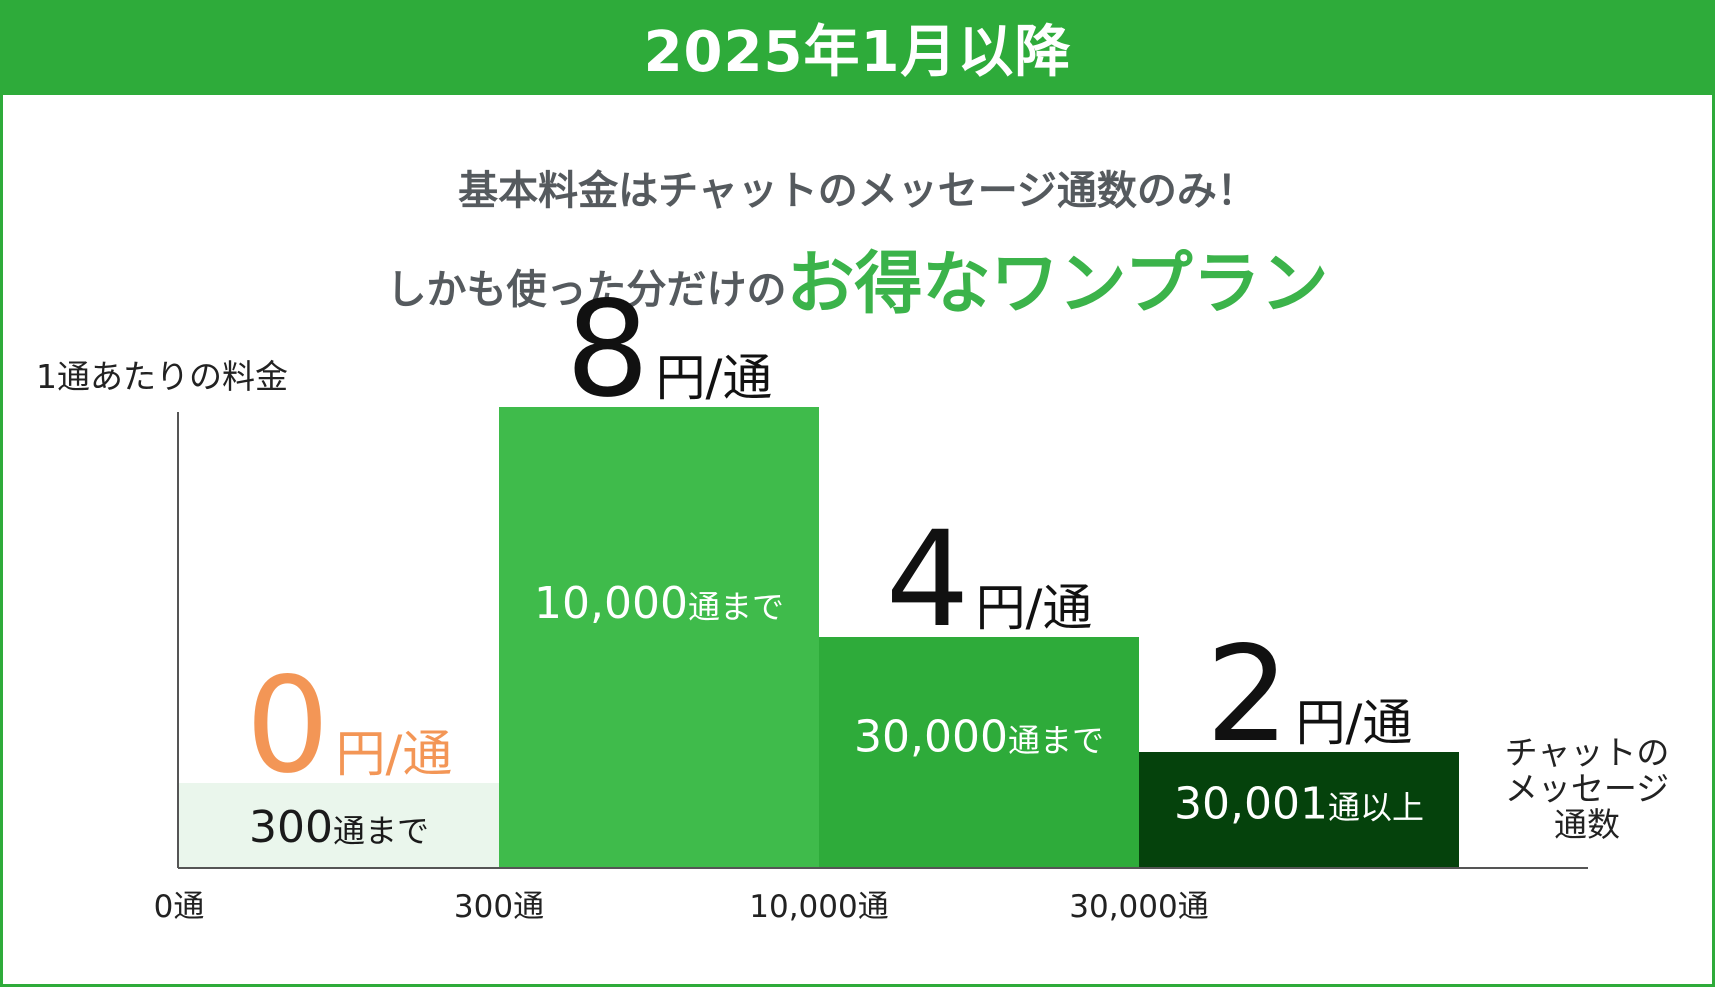  I want to click on x-tick-label-2: 300通, so click(499, 907).